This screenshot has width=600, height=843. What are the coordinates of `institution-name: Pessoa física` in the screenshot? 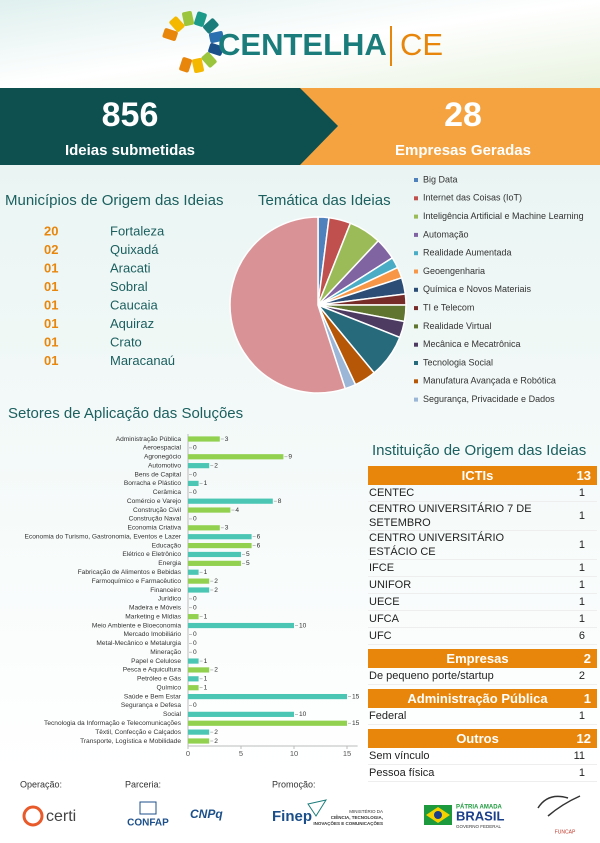 It's located at (402, 773).